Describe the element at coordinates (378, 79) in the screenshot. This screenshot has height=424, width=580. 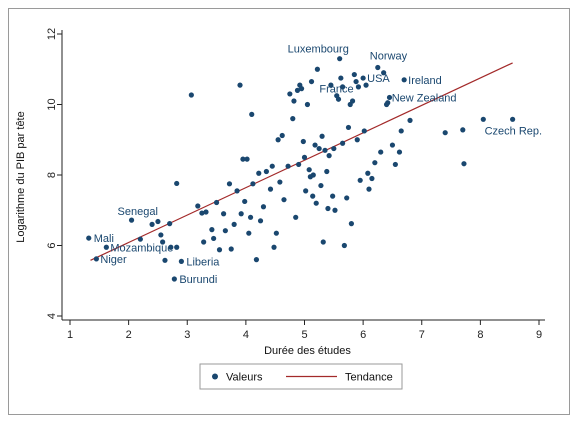
I see `point-label: USA` at that location.